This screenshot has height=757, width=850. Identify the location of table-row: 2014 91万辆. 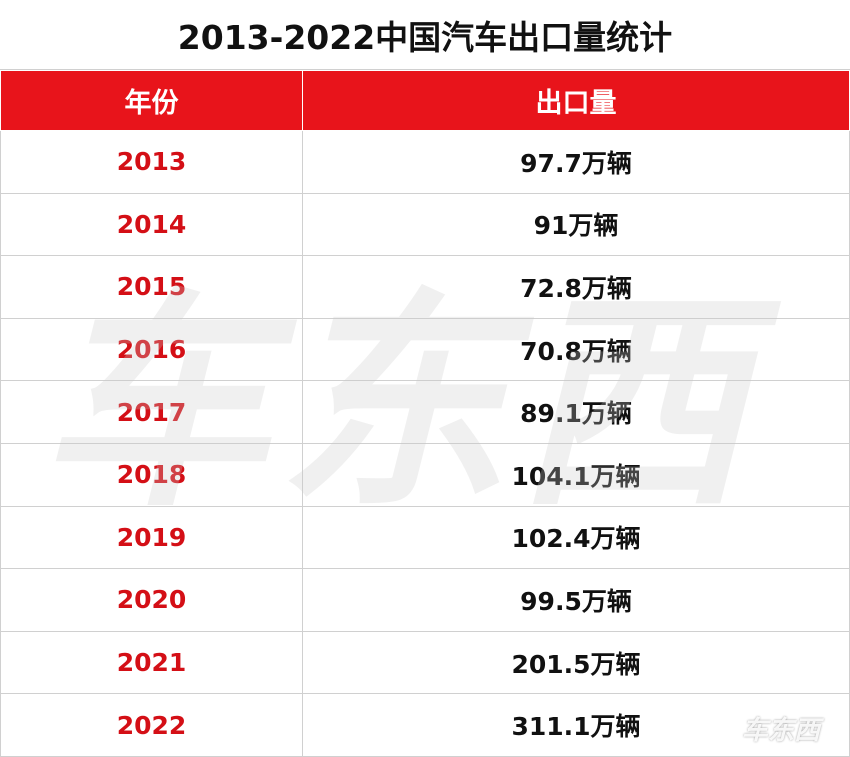
(425, 224).